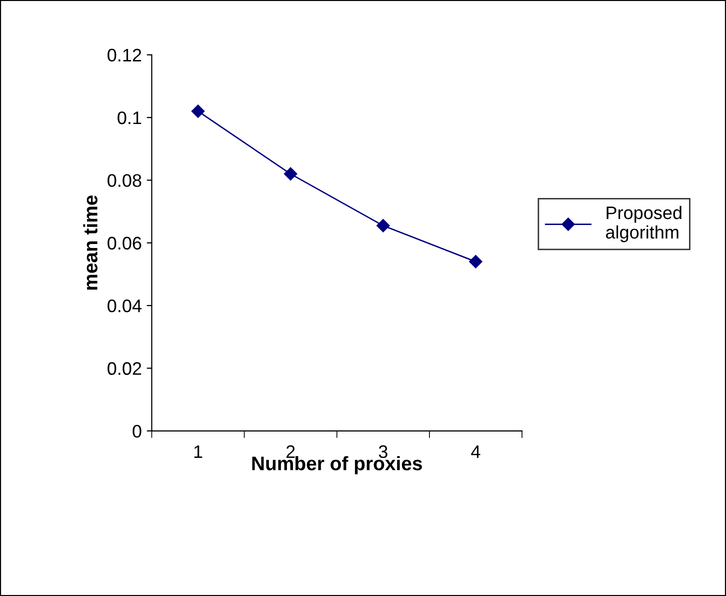 This screenshot has height=596, width=726. What do you see at coordinates (125, 55) in the screenshot?
I see `y-tick-label: 0.12` at bounding box center [125, 55].